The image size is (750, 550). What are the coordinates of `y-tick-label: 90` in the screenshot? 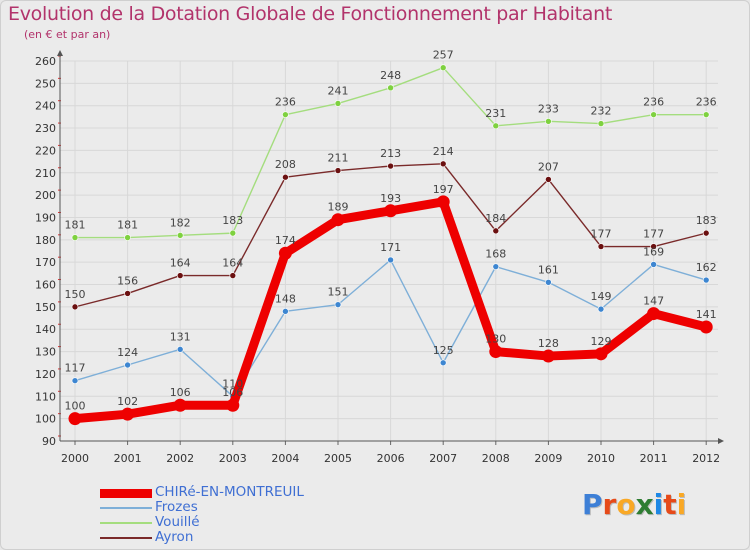 It's located at (49, 441).